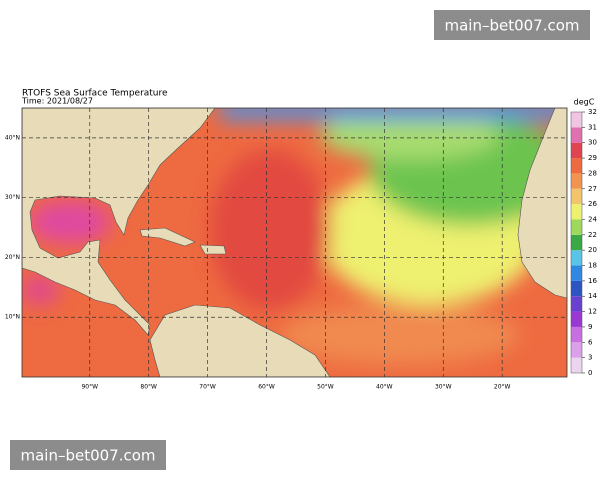 This screenshot has width=600, height=484. Describe the element at coordinates (592, 204) in the screenshot. I see `colorbar-tick-label: 26` at that location.